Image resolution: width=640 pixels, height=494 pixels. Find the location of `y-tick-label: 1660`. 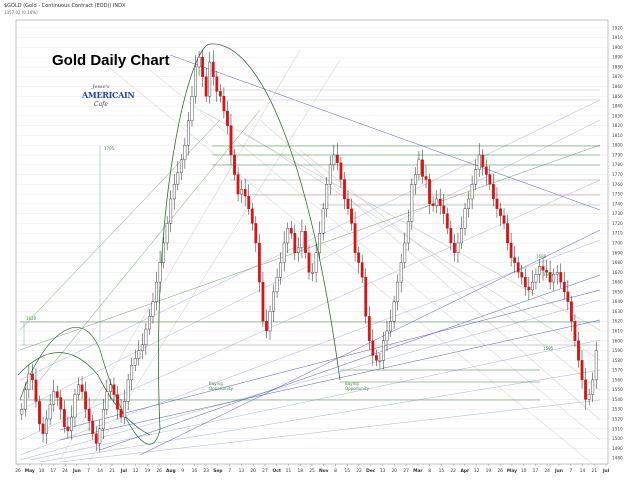

y-tick-label: 1660 is located at coordinates (617, 282).